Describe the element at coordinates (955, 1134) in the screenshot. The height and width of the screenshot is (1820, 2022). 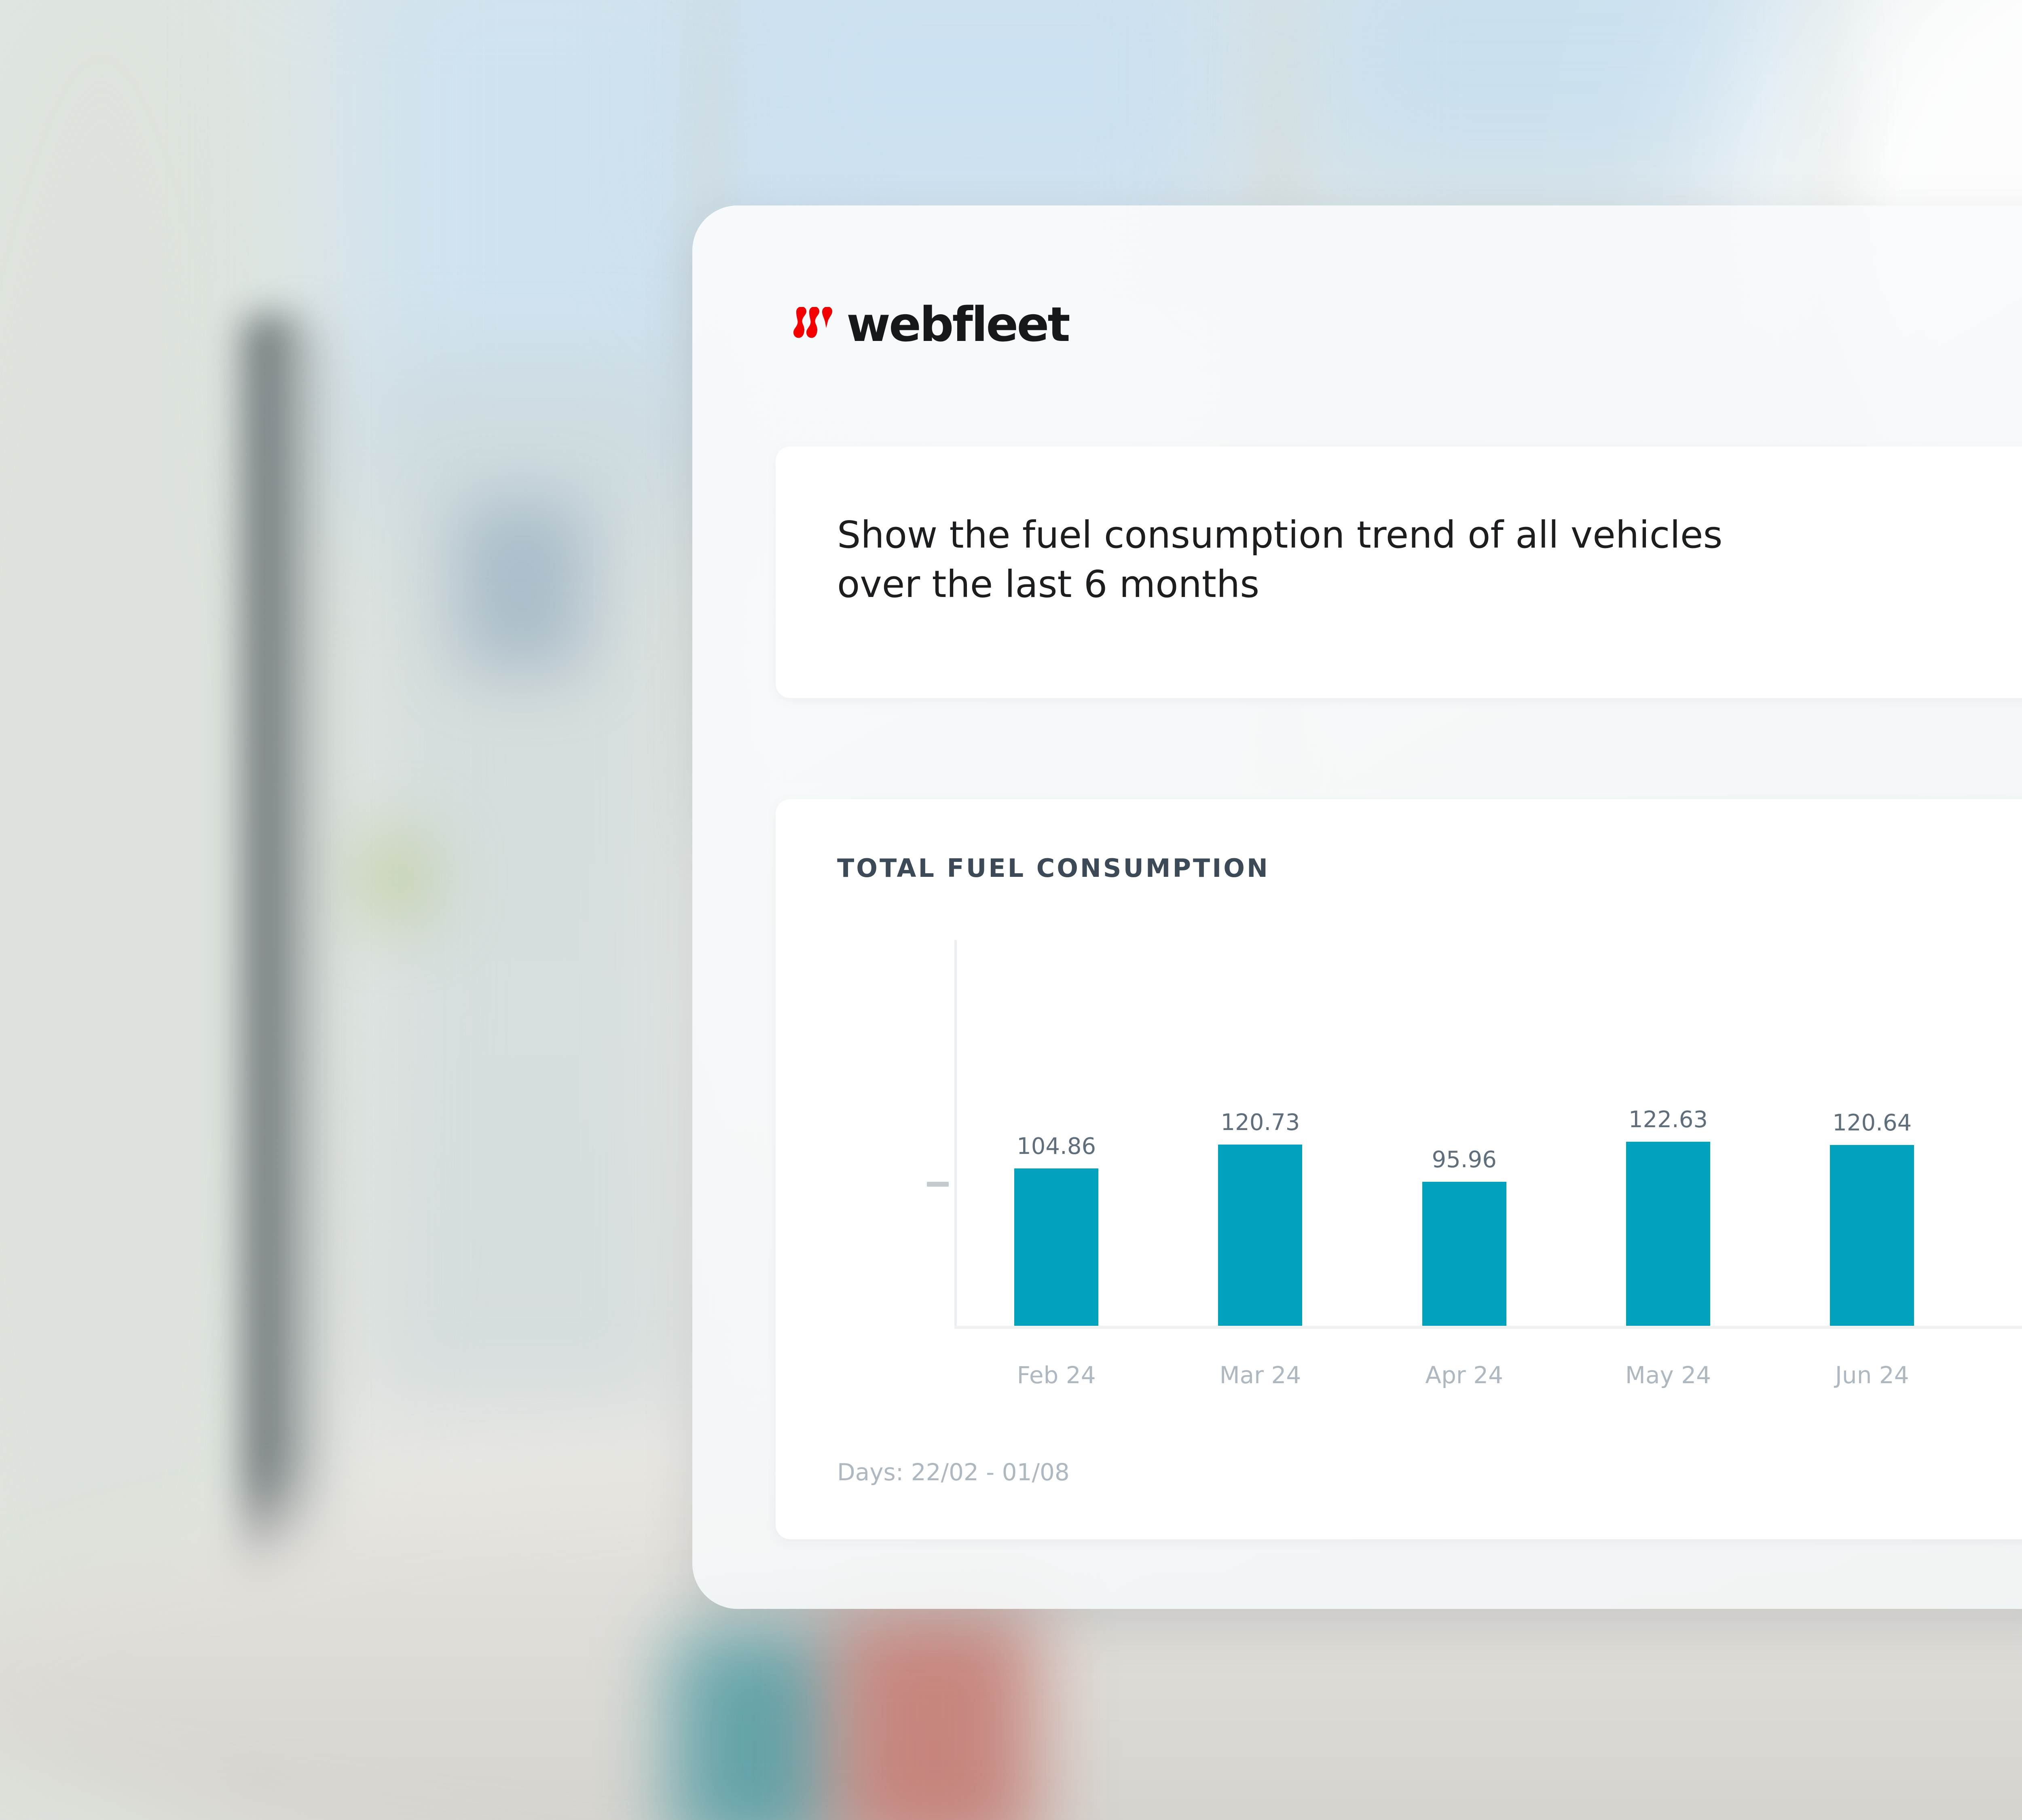
I see `y-axis-line` at that location.